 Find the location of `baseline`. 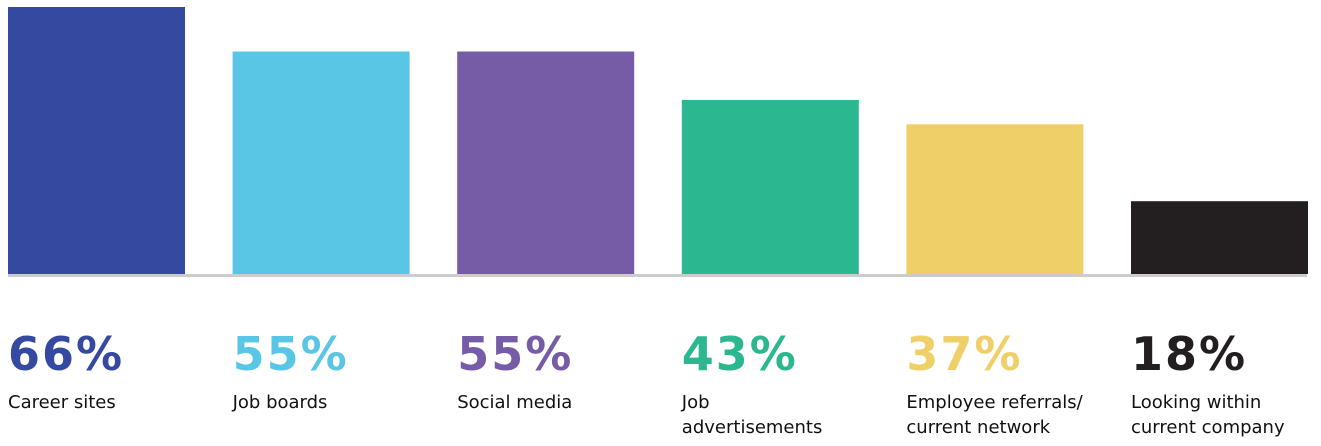

baseline is located at coordinates (657, 275).